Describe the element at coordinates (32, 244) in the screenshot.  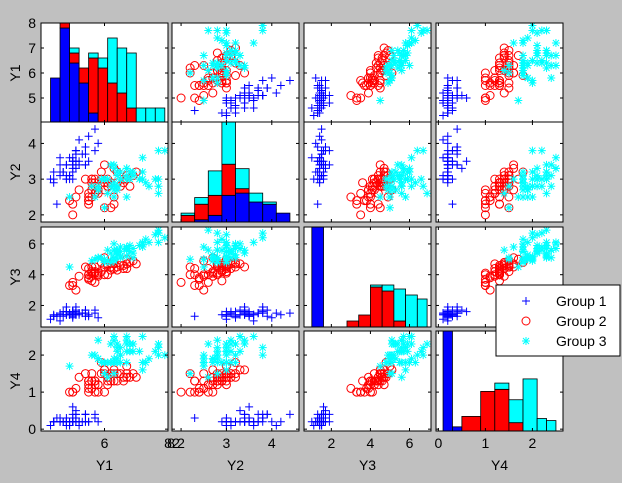
I see `y-tick-label-Y3: 6` at that location.